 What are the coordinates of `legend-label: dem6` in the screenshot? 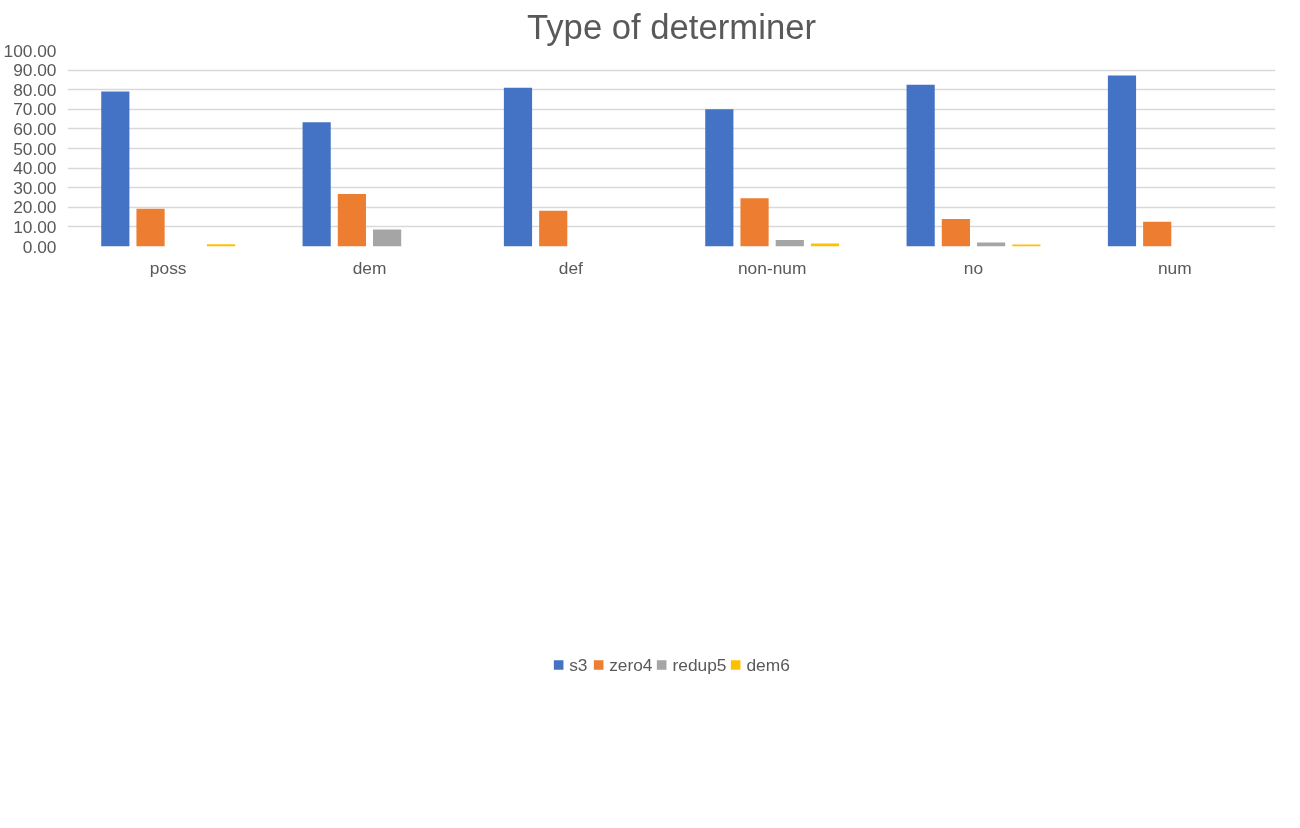 It's located at (768, 665).